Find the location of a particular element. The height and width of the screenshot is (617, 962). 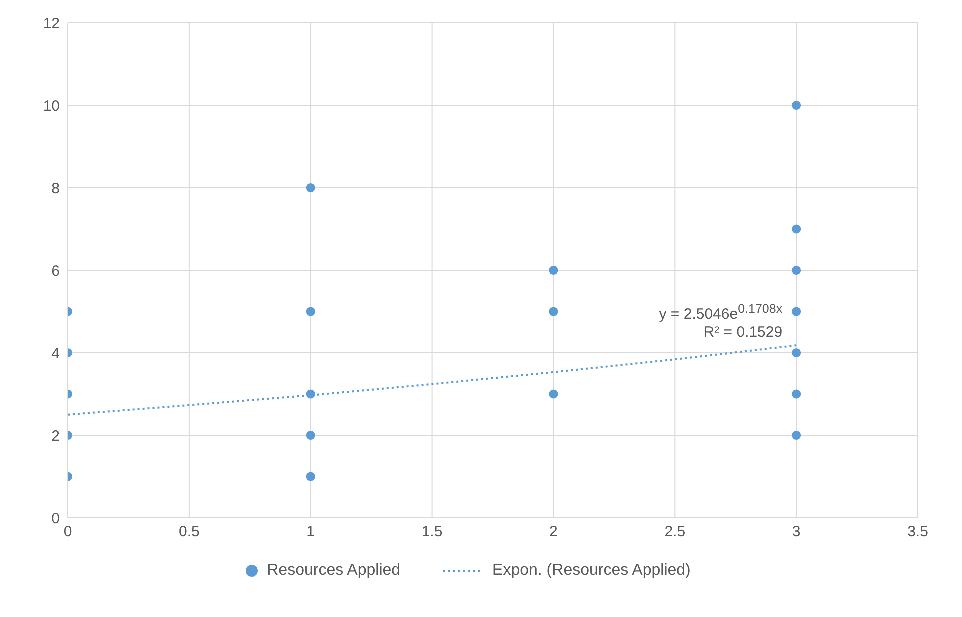

y-tick-label: 0 is located at coordinates (56, 519).